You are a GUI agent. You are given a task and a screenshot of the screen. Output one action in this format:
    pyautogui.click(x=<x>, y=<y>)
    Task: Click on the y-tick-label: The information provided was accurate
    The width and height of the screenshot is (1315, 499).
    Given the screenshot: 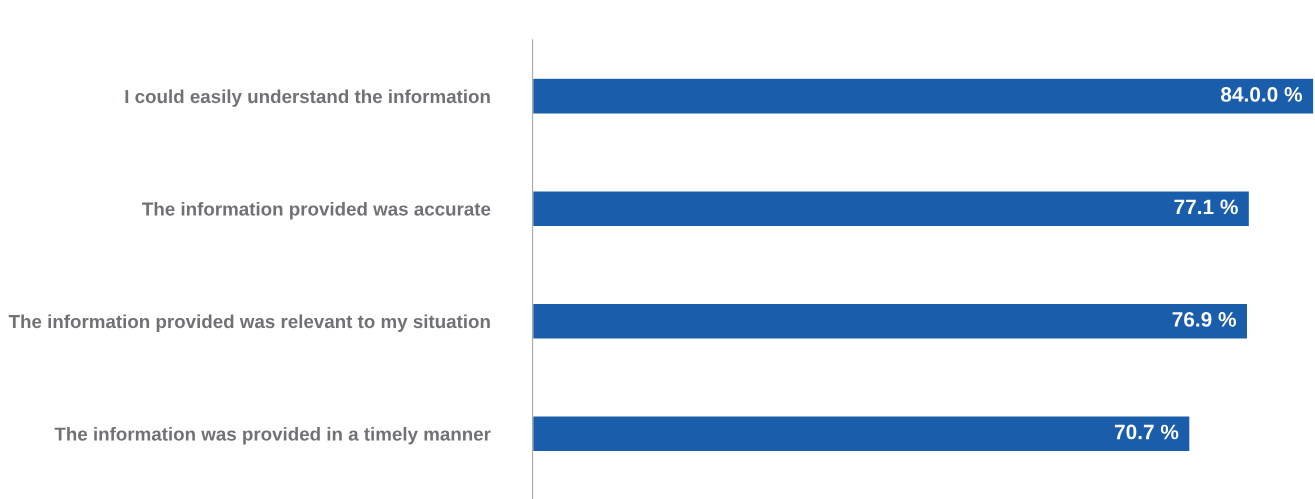 What is the action you would take?
    pyautogui.click(x=316, y=210)
    